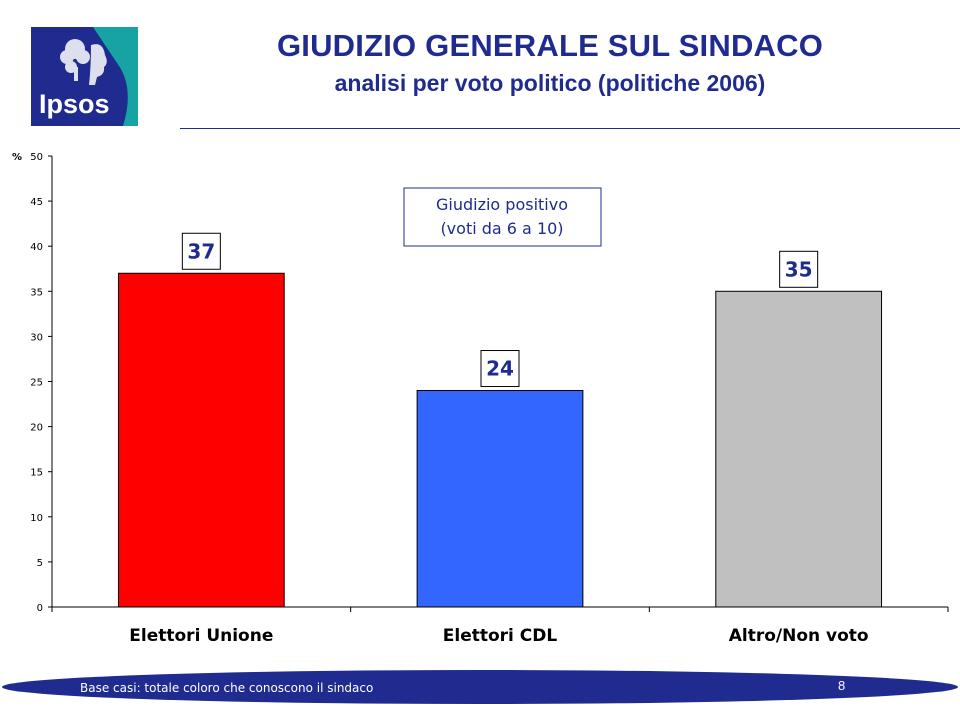  I want to click on y-axis: 0 5 10 15 20 25 30 35 40 45 50%, so click(32, 383).